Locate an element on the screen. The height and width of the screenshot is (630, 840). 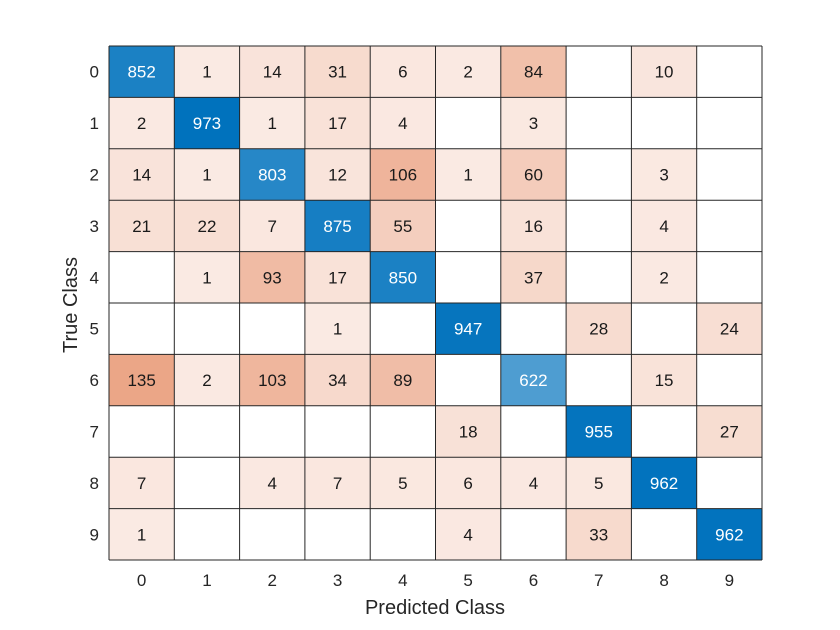
cell-value-1-2: 1 is located at coordinates (272, 123).